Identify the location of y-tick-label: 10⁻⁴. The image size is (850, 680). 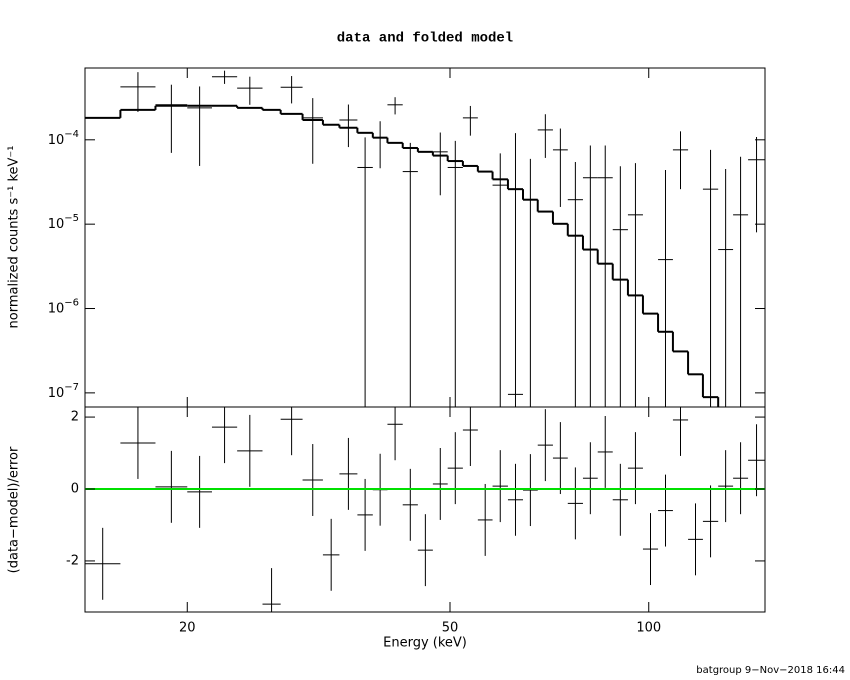
(63, 138).